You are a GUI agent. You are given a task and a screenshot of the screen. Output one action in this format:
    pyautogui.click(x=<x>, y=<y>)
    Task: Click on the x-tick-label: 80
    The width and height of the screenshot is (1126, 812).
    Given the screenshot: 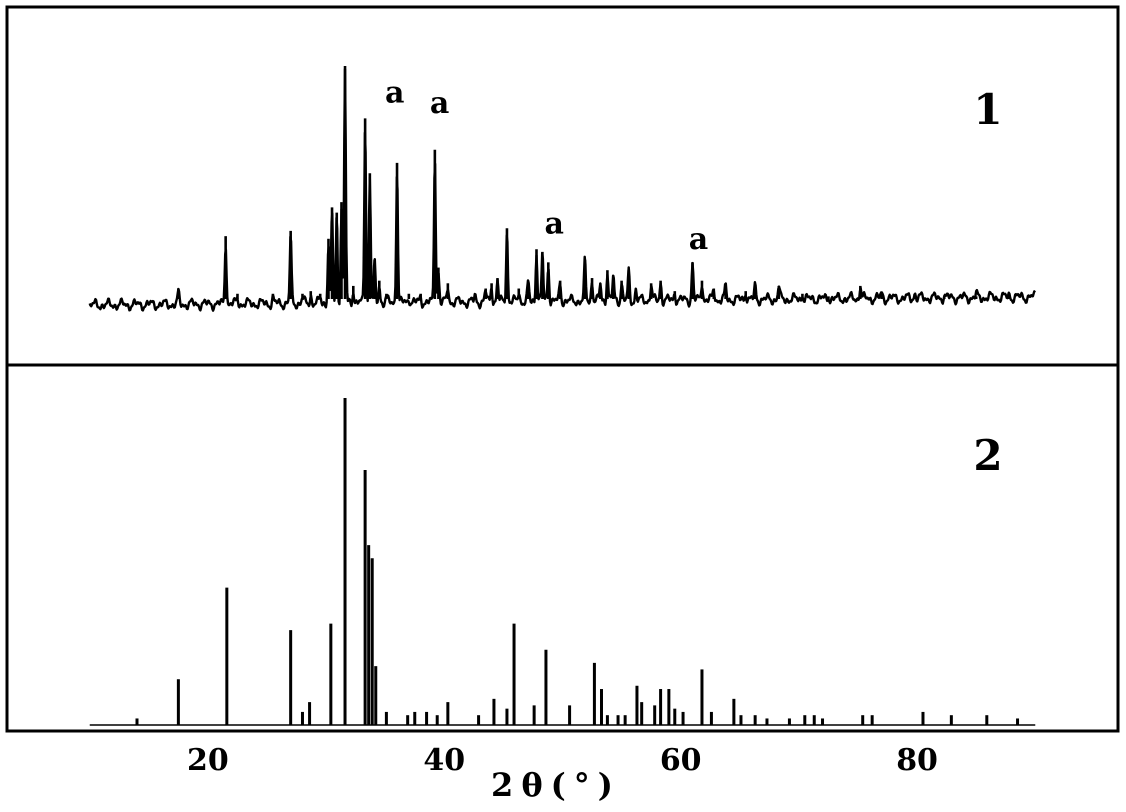 What is the action you would take?
    pyautogui.click(x=917, y=760)
    